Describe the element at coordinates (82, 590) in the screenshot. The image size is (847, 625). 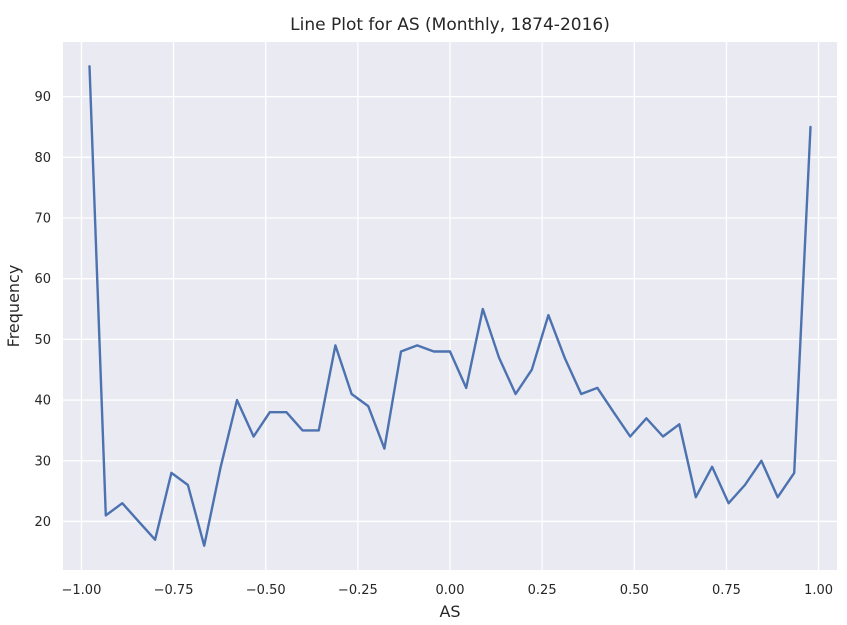
I see `x-tick-label: −1.00` at that location.